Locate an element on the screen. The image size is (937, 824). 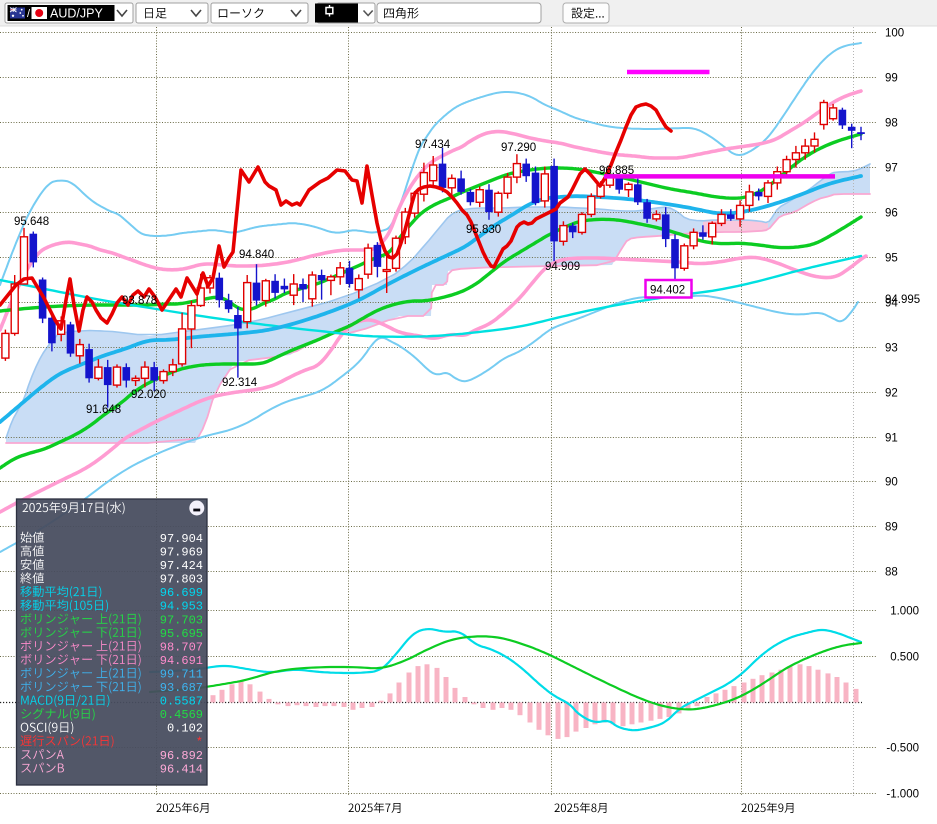
svg-text: 95.648 is located at coordinates (31, 222).